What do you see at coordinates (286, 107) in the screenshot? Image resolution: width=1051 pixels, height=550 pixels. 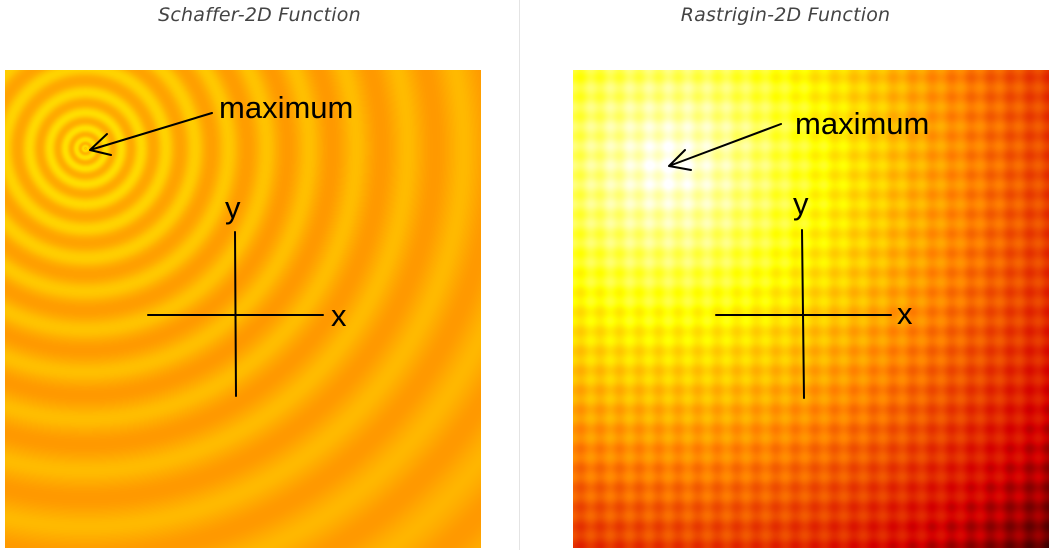 I see `schaffer-maximum-label: maximum` at bounding box center [286, 107].